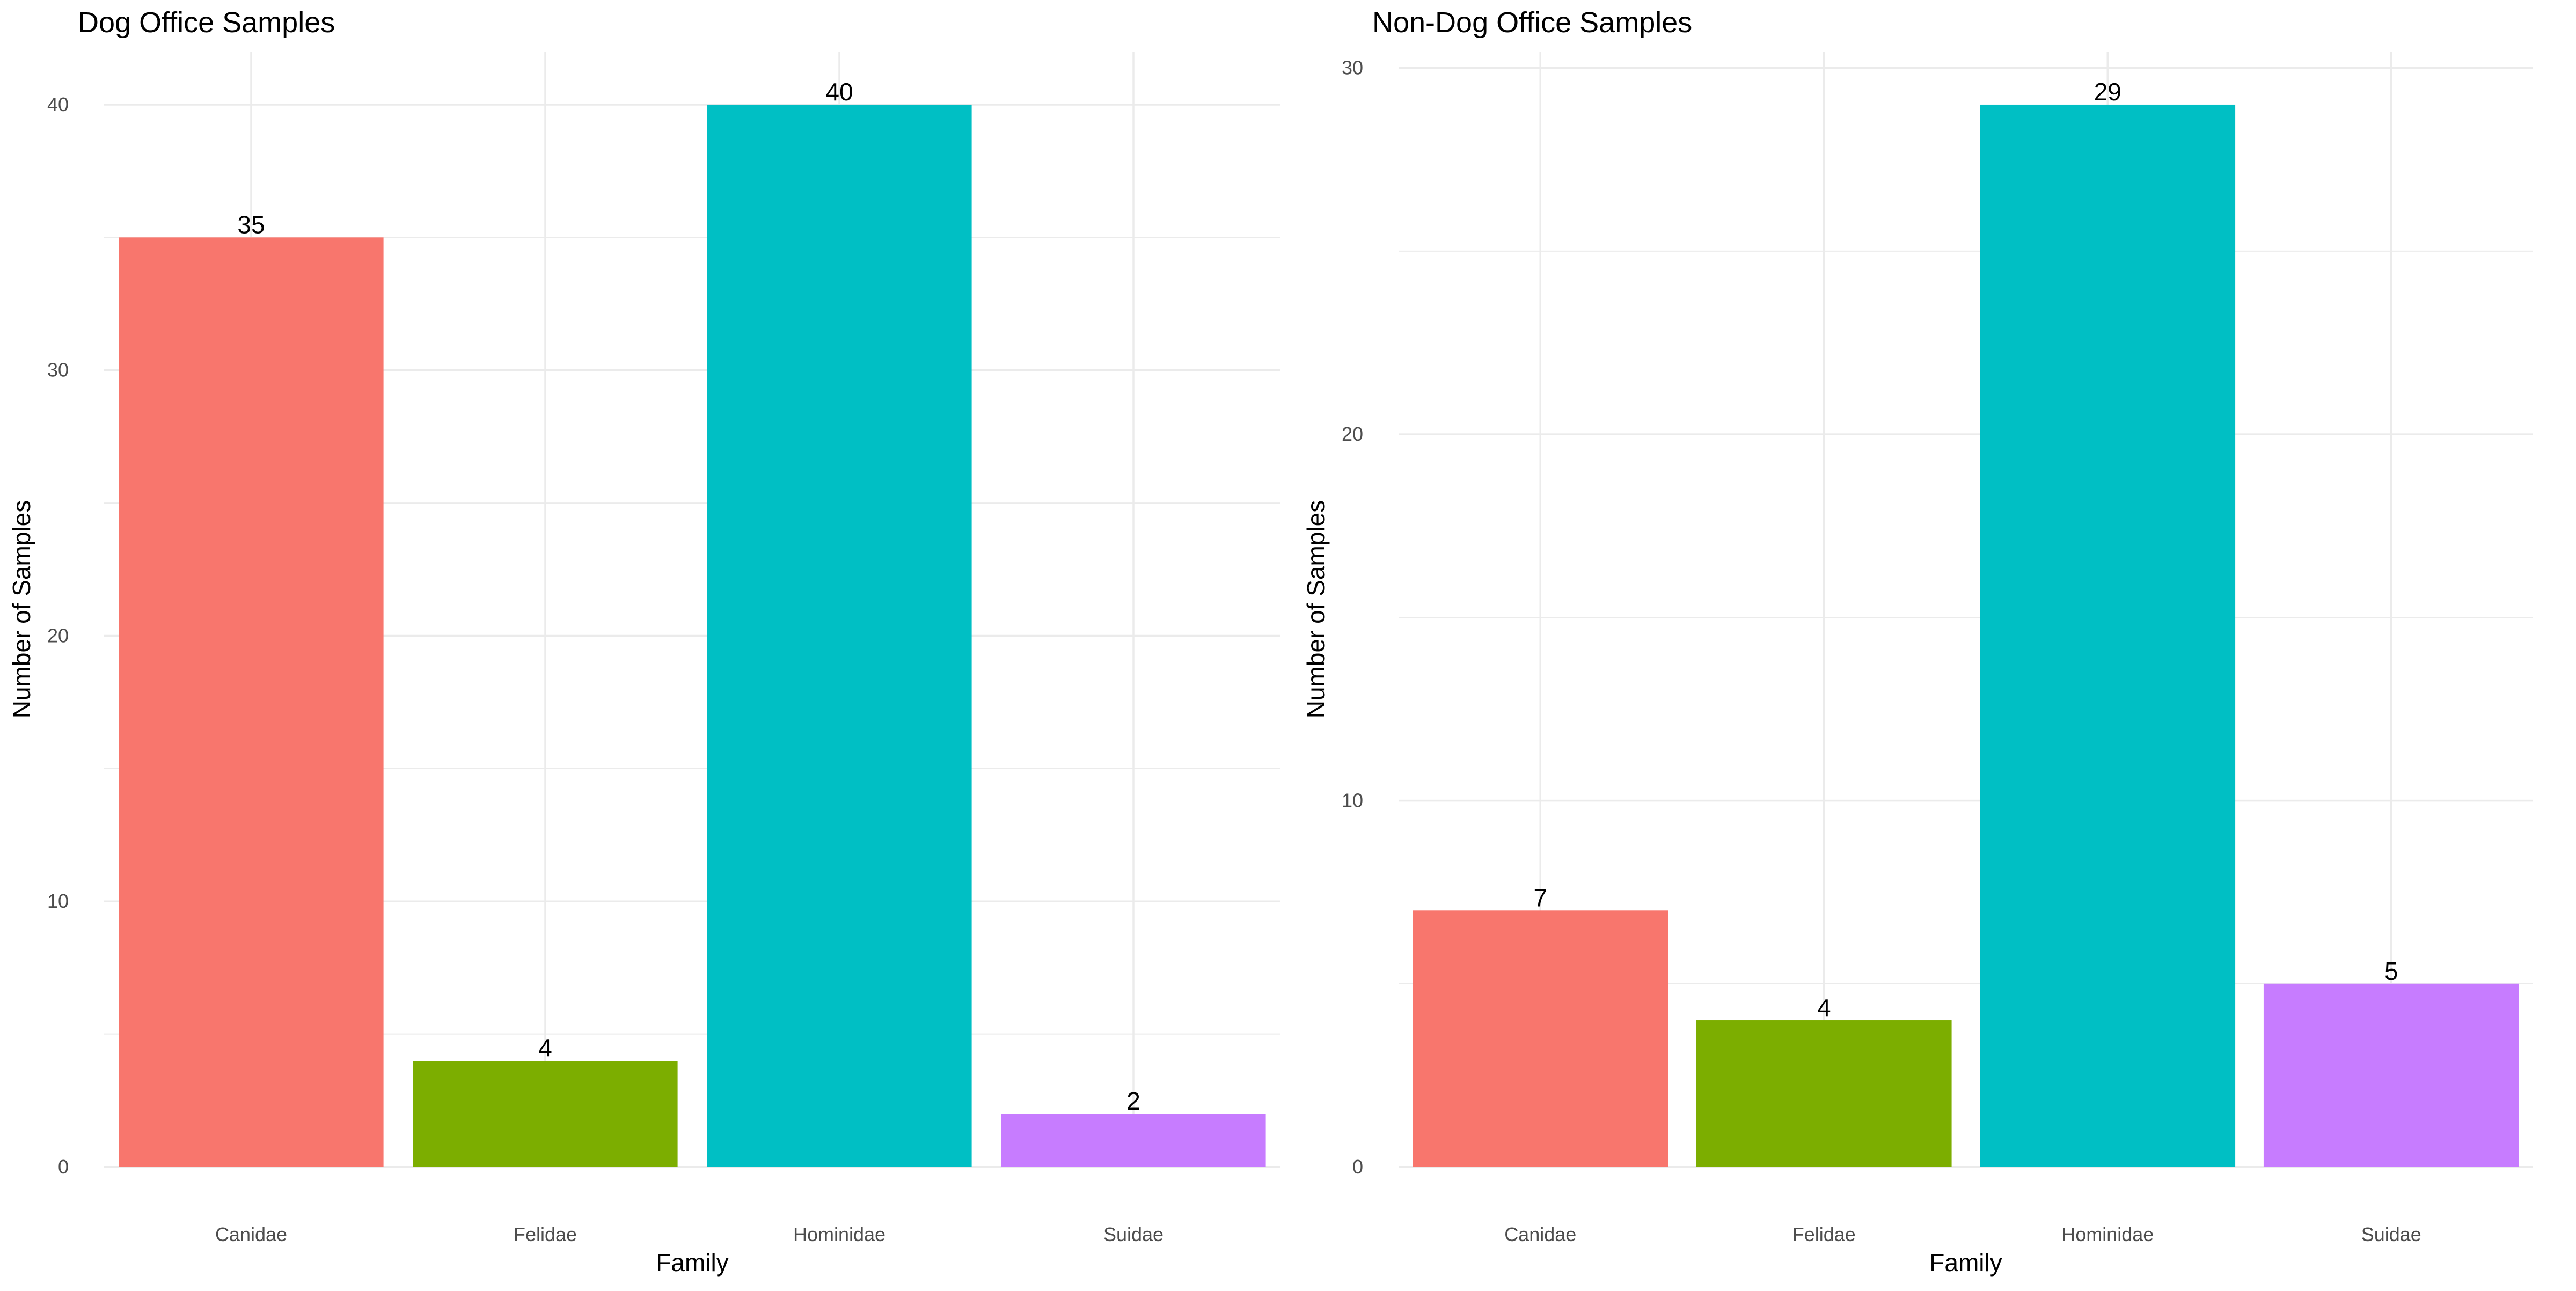 Image resolution: width=2576 pixels, height=1291 pixels. Describe the element at coordinates (1532, 22) in the screenshot. I see `panel-title: Non-Dog Office Samples` at that location.